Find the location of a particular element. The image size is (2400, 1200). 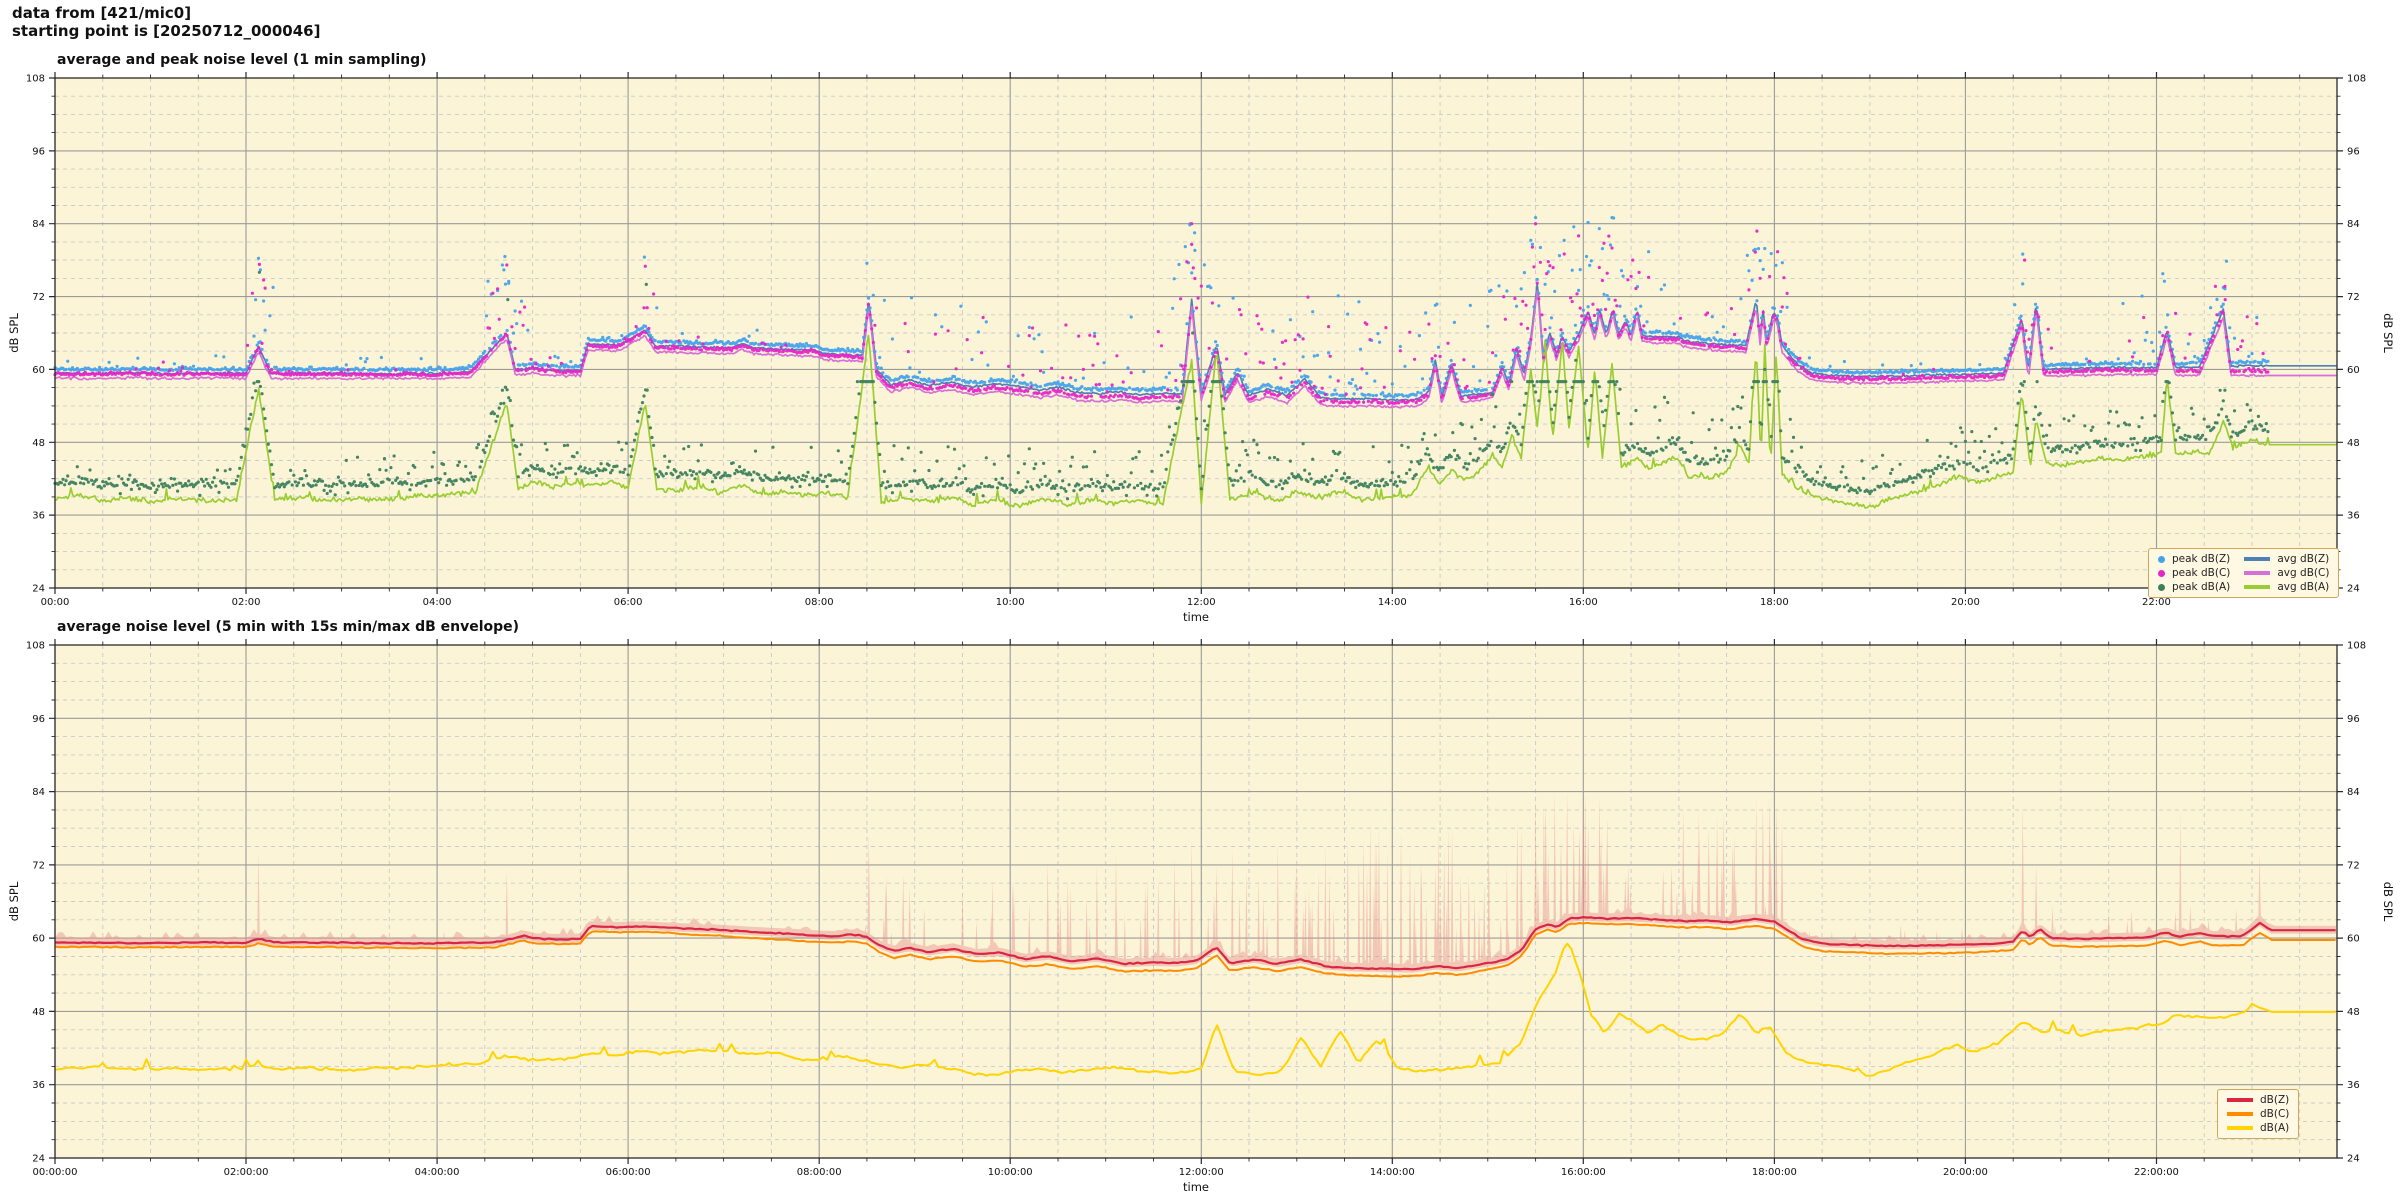

header-line1: data from [421/mic0] is located at coordinates (102, 13).